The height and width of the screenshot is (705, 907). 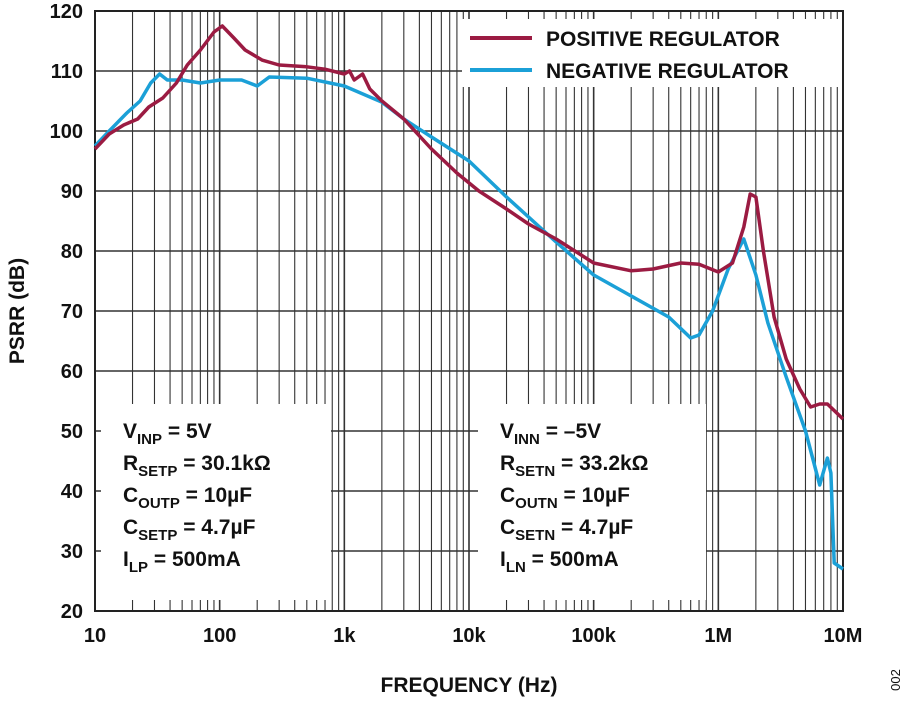 What do you see at coordinates (72, 552) in the screenshot?
I see `y-tick-label: 30` at bounding box center [72, 552].